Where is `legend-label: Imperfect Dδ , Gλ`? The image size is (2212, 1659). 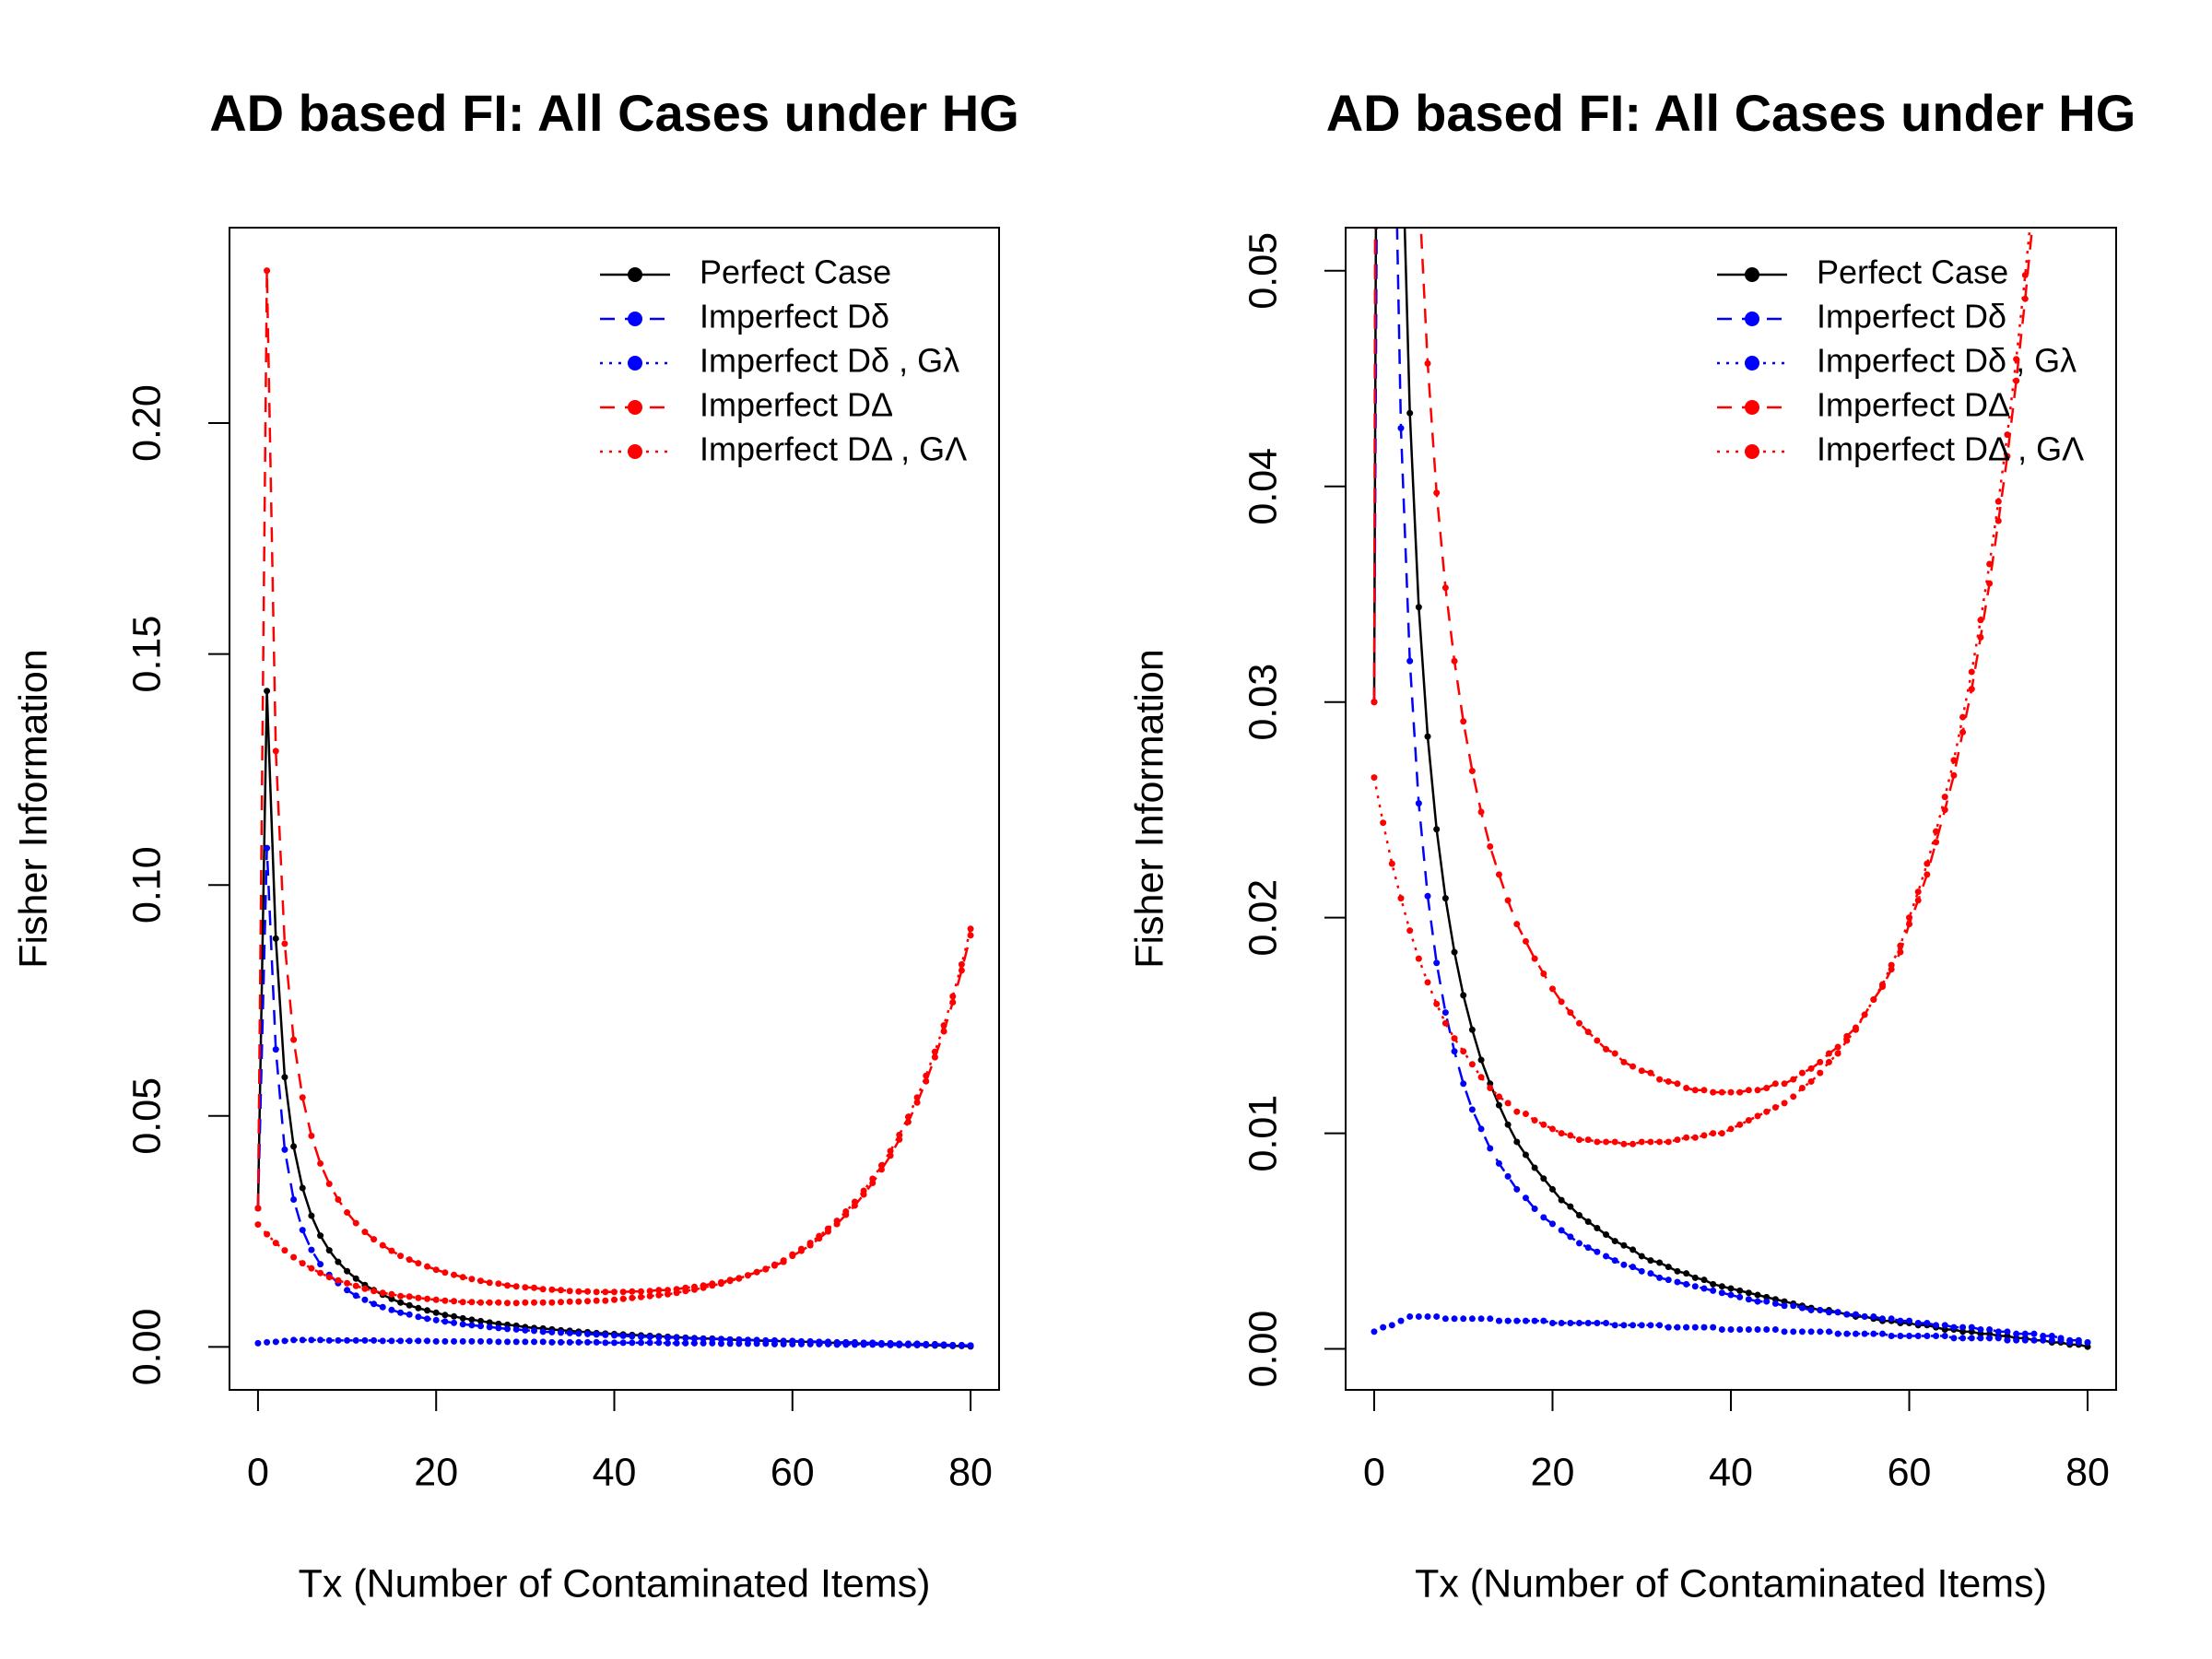
legend-label: Imperfect Dδ , Gλ is located at coordinates (1947, 361).